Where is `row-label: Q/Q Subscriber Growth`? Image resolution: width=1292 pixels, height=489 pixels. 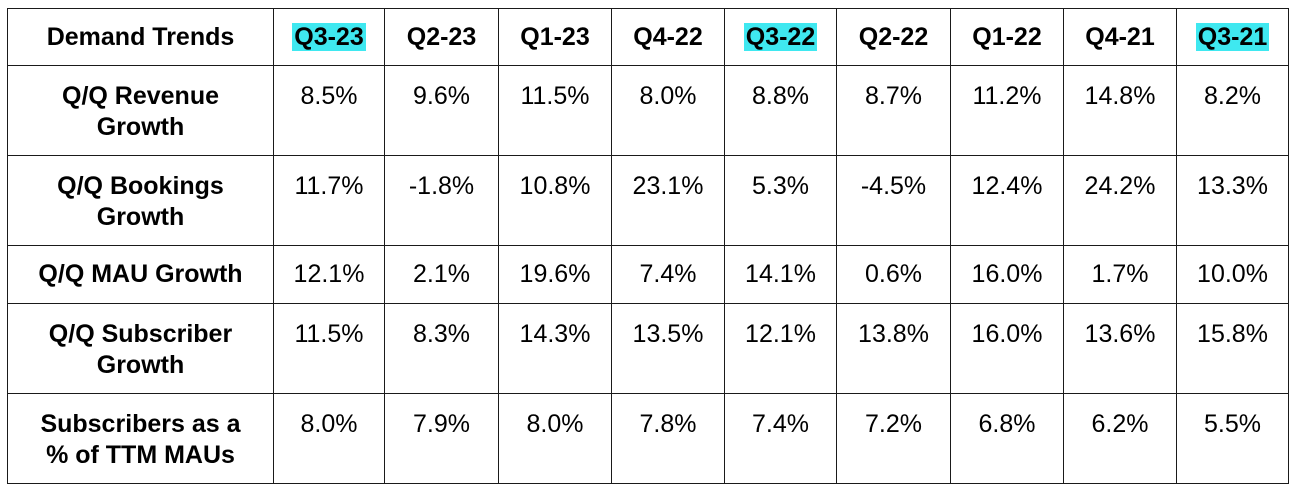
row-label: Q/Q Subscriber Growth is located at coordinates (140, 348).